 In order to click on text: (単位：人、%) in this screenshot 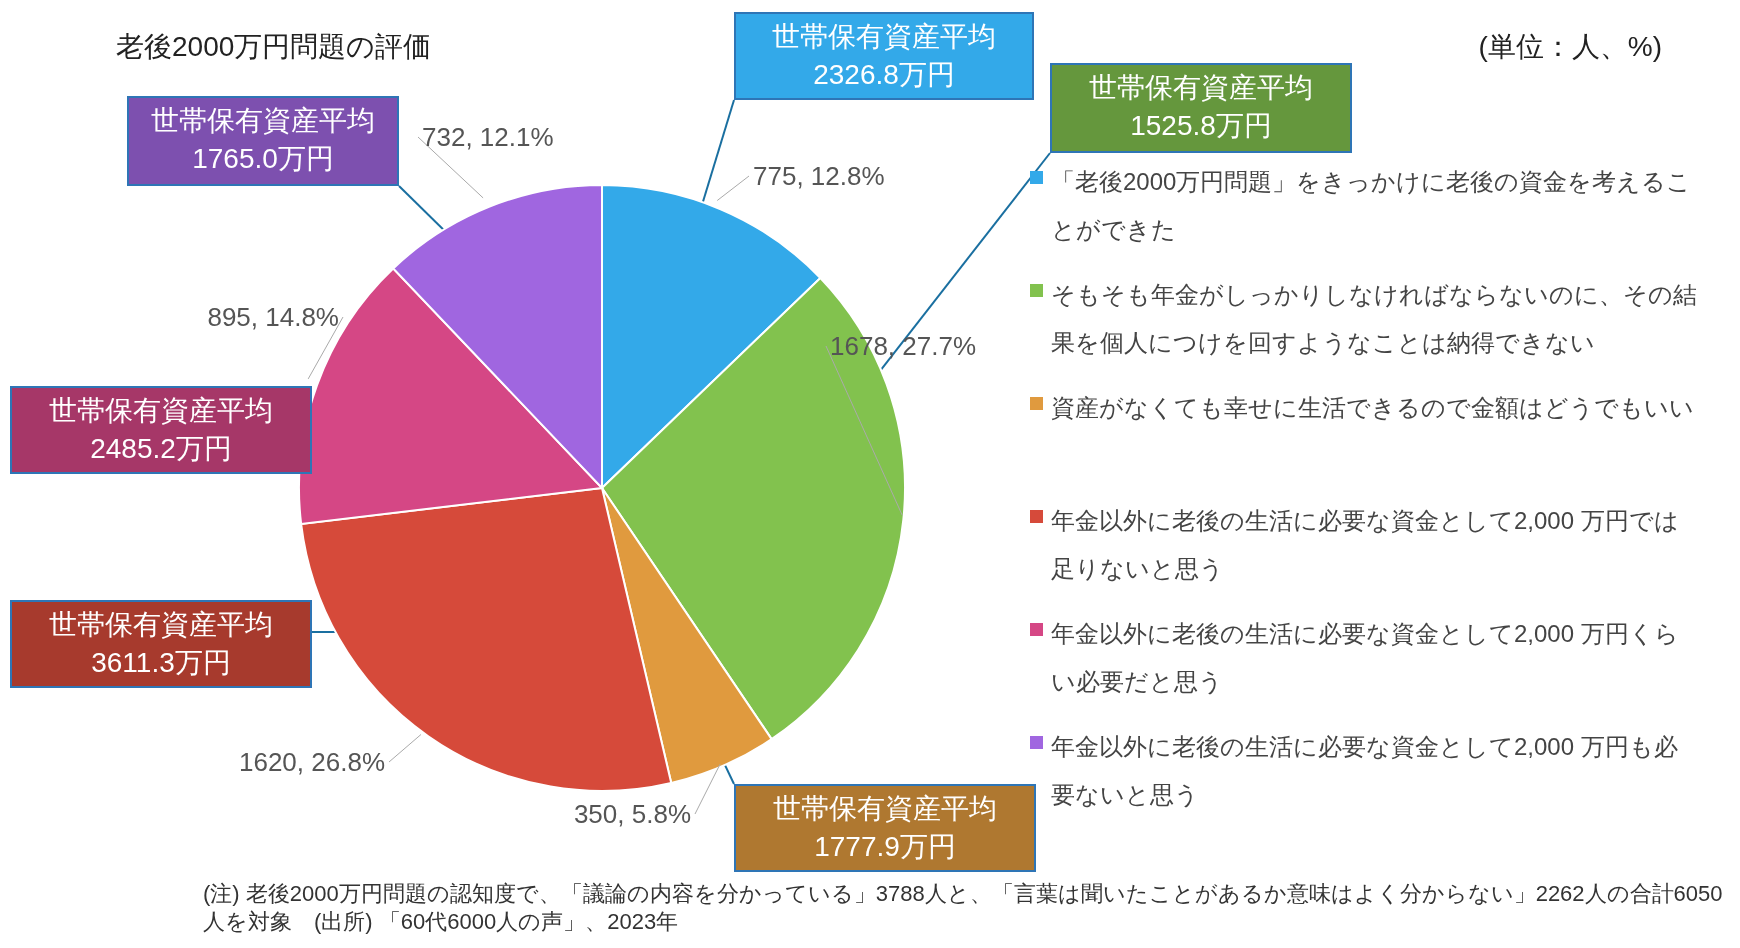, I will do `click(1570, 47)`.